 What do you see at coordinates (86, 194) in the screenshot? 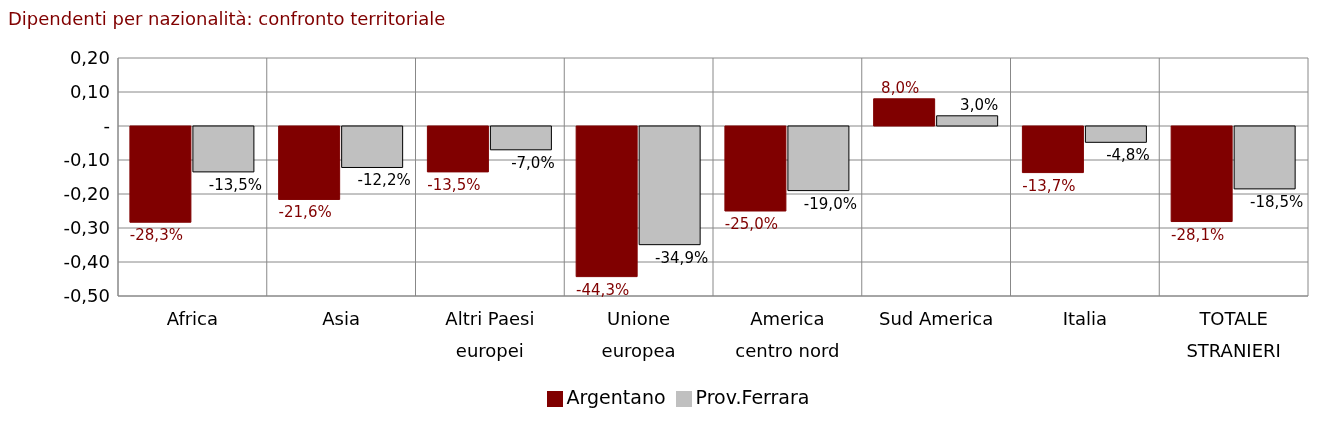
I see `y-tick-label: -0,20` at bounding box center [86, 194].